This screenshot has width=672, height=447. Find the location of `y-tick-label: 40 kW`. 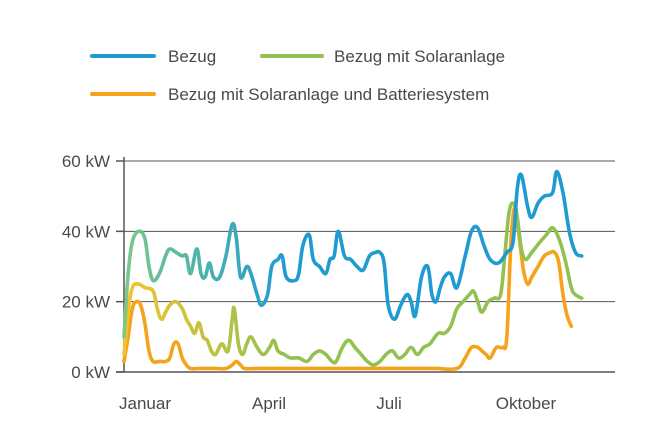

y-tick-label: 40 kW is located at coordinates (86, 231).